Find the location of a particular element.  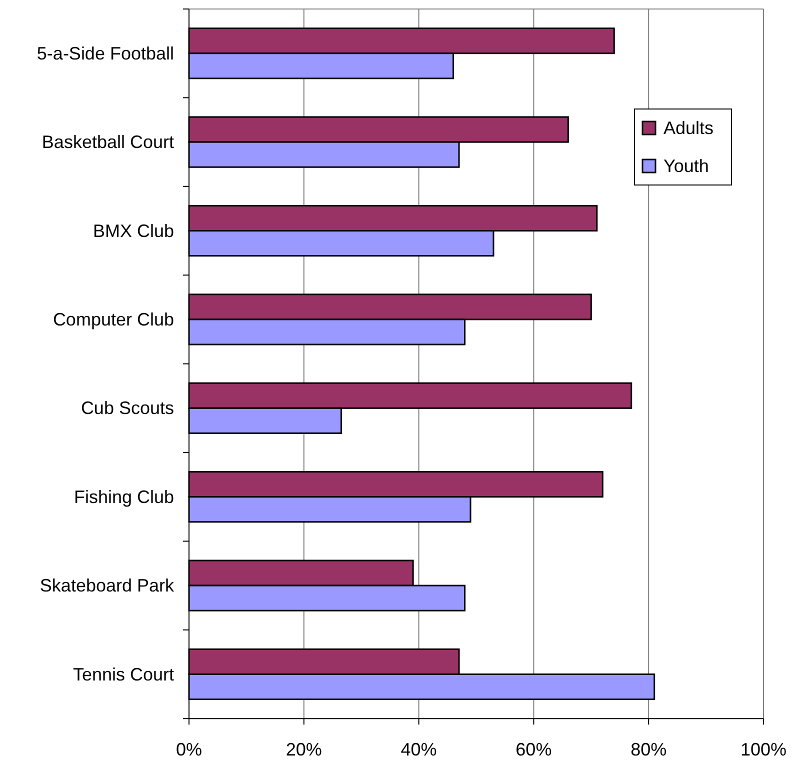

x-tick-label: 0% is located at coordinates (189, 750).